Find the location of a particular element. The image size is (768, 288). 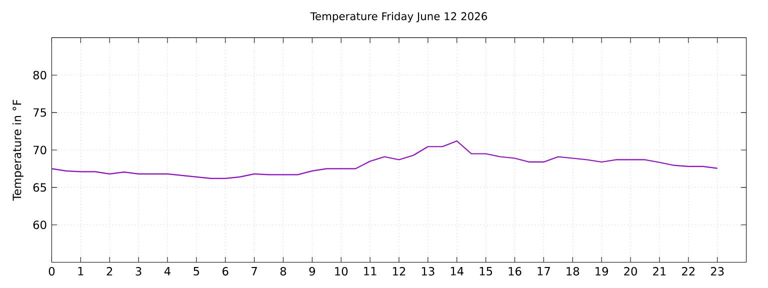

x-tick-label: 6 is located at coordinates (225, 271).